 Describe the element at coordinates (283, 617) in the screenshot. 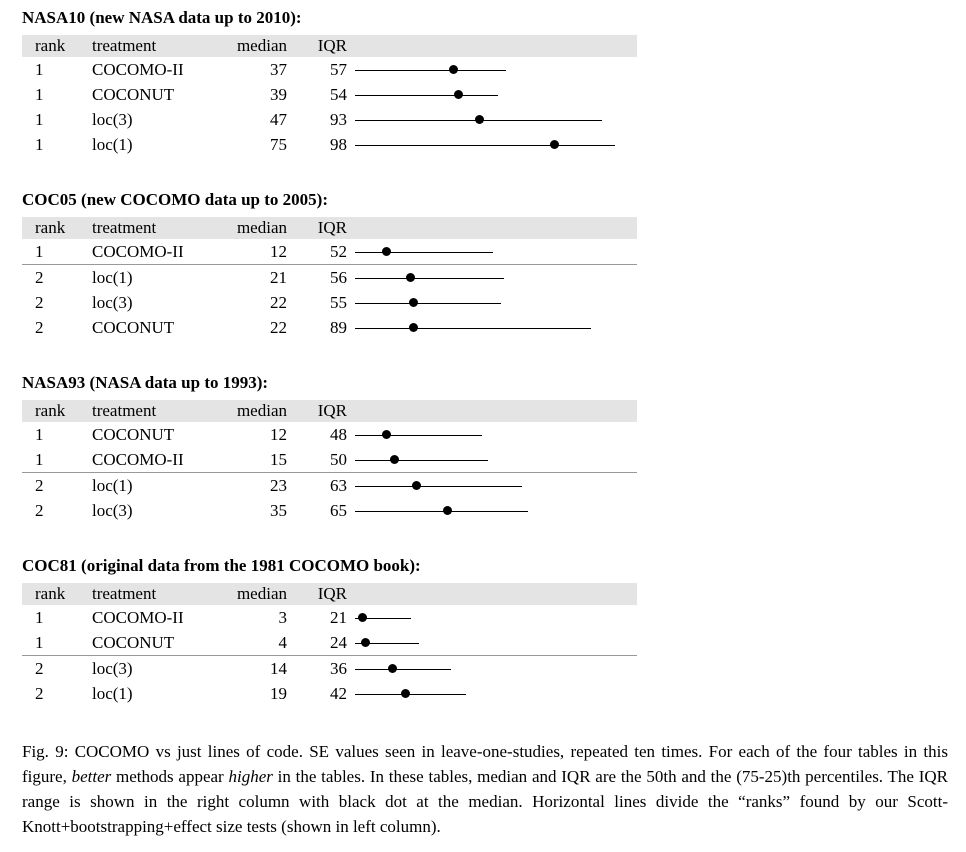

I see `median-cell: 3` at that location.